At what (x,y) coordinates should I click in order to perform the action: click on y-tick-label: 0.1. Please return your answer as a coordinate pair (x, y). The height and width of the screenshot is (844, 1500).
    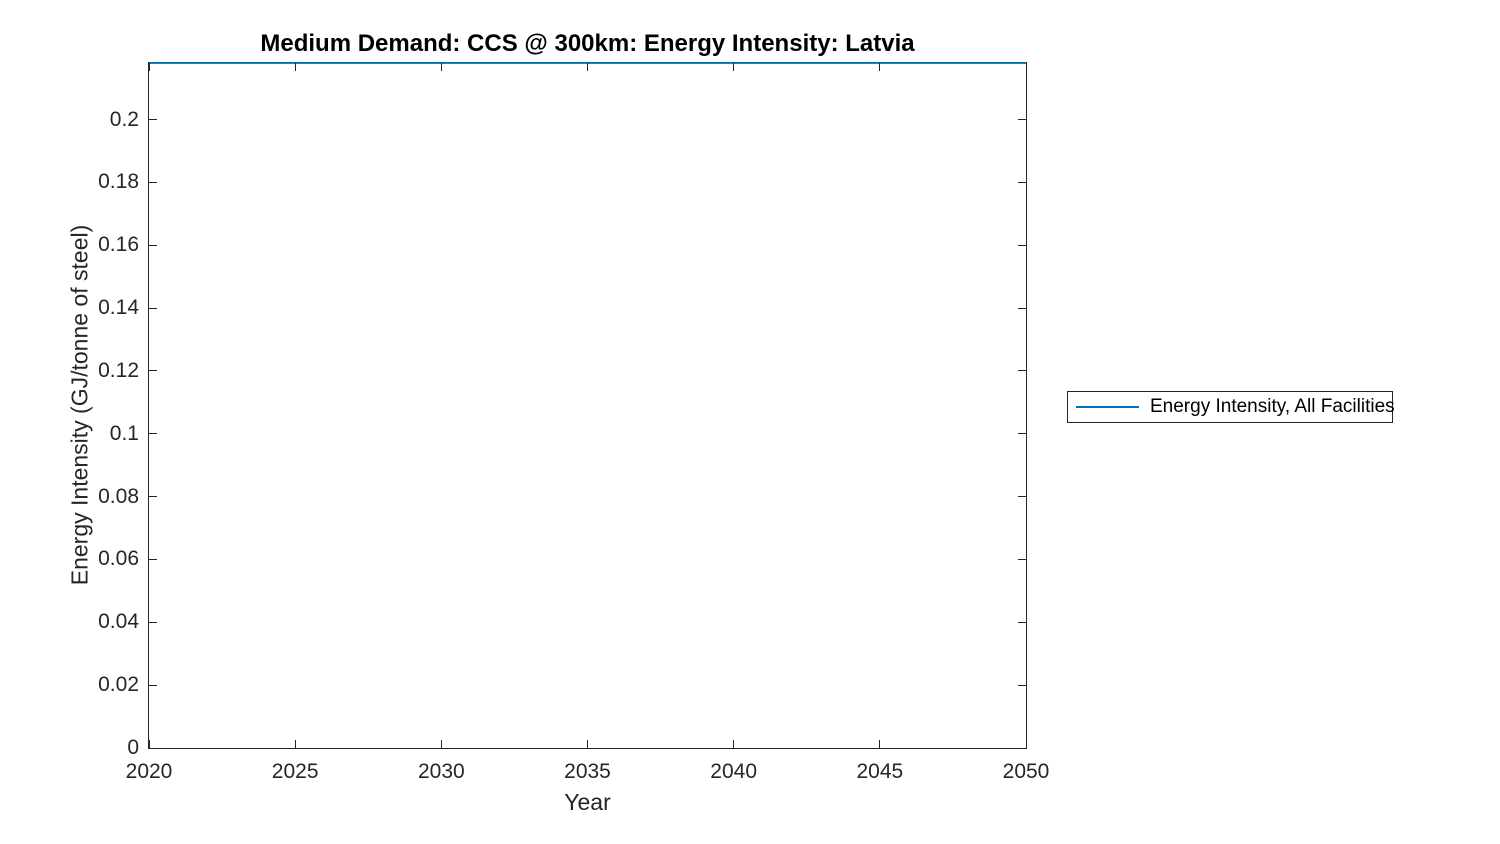
    Looking at the image, I should click on (124, 433).